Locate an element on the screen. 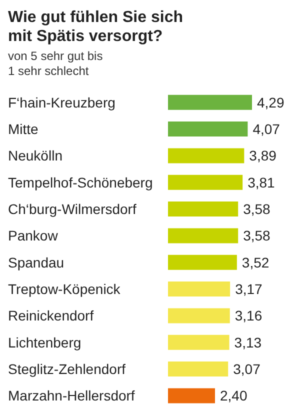 Image resolution: width=300 pixels, height=416 pixels. y-tick-label: Lichtenberg is located at coordinates (45, 342).